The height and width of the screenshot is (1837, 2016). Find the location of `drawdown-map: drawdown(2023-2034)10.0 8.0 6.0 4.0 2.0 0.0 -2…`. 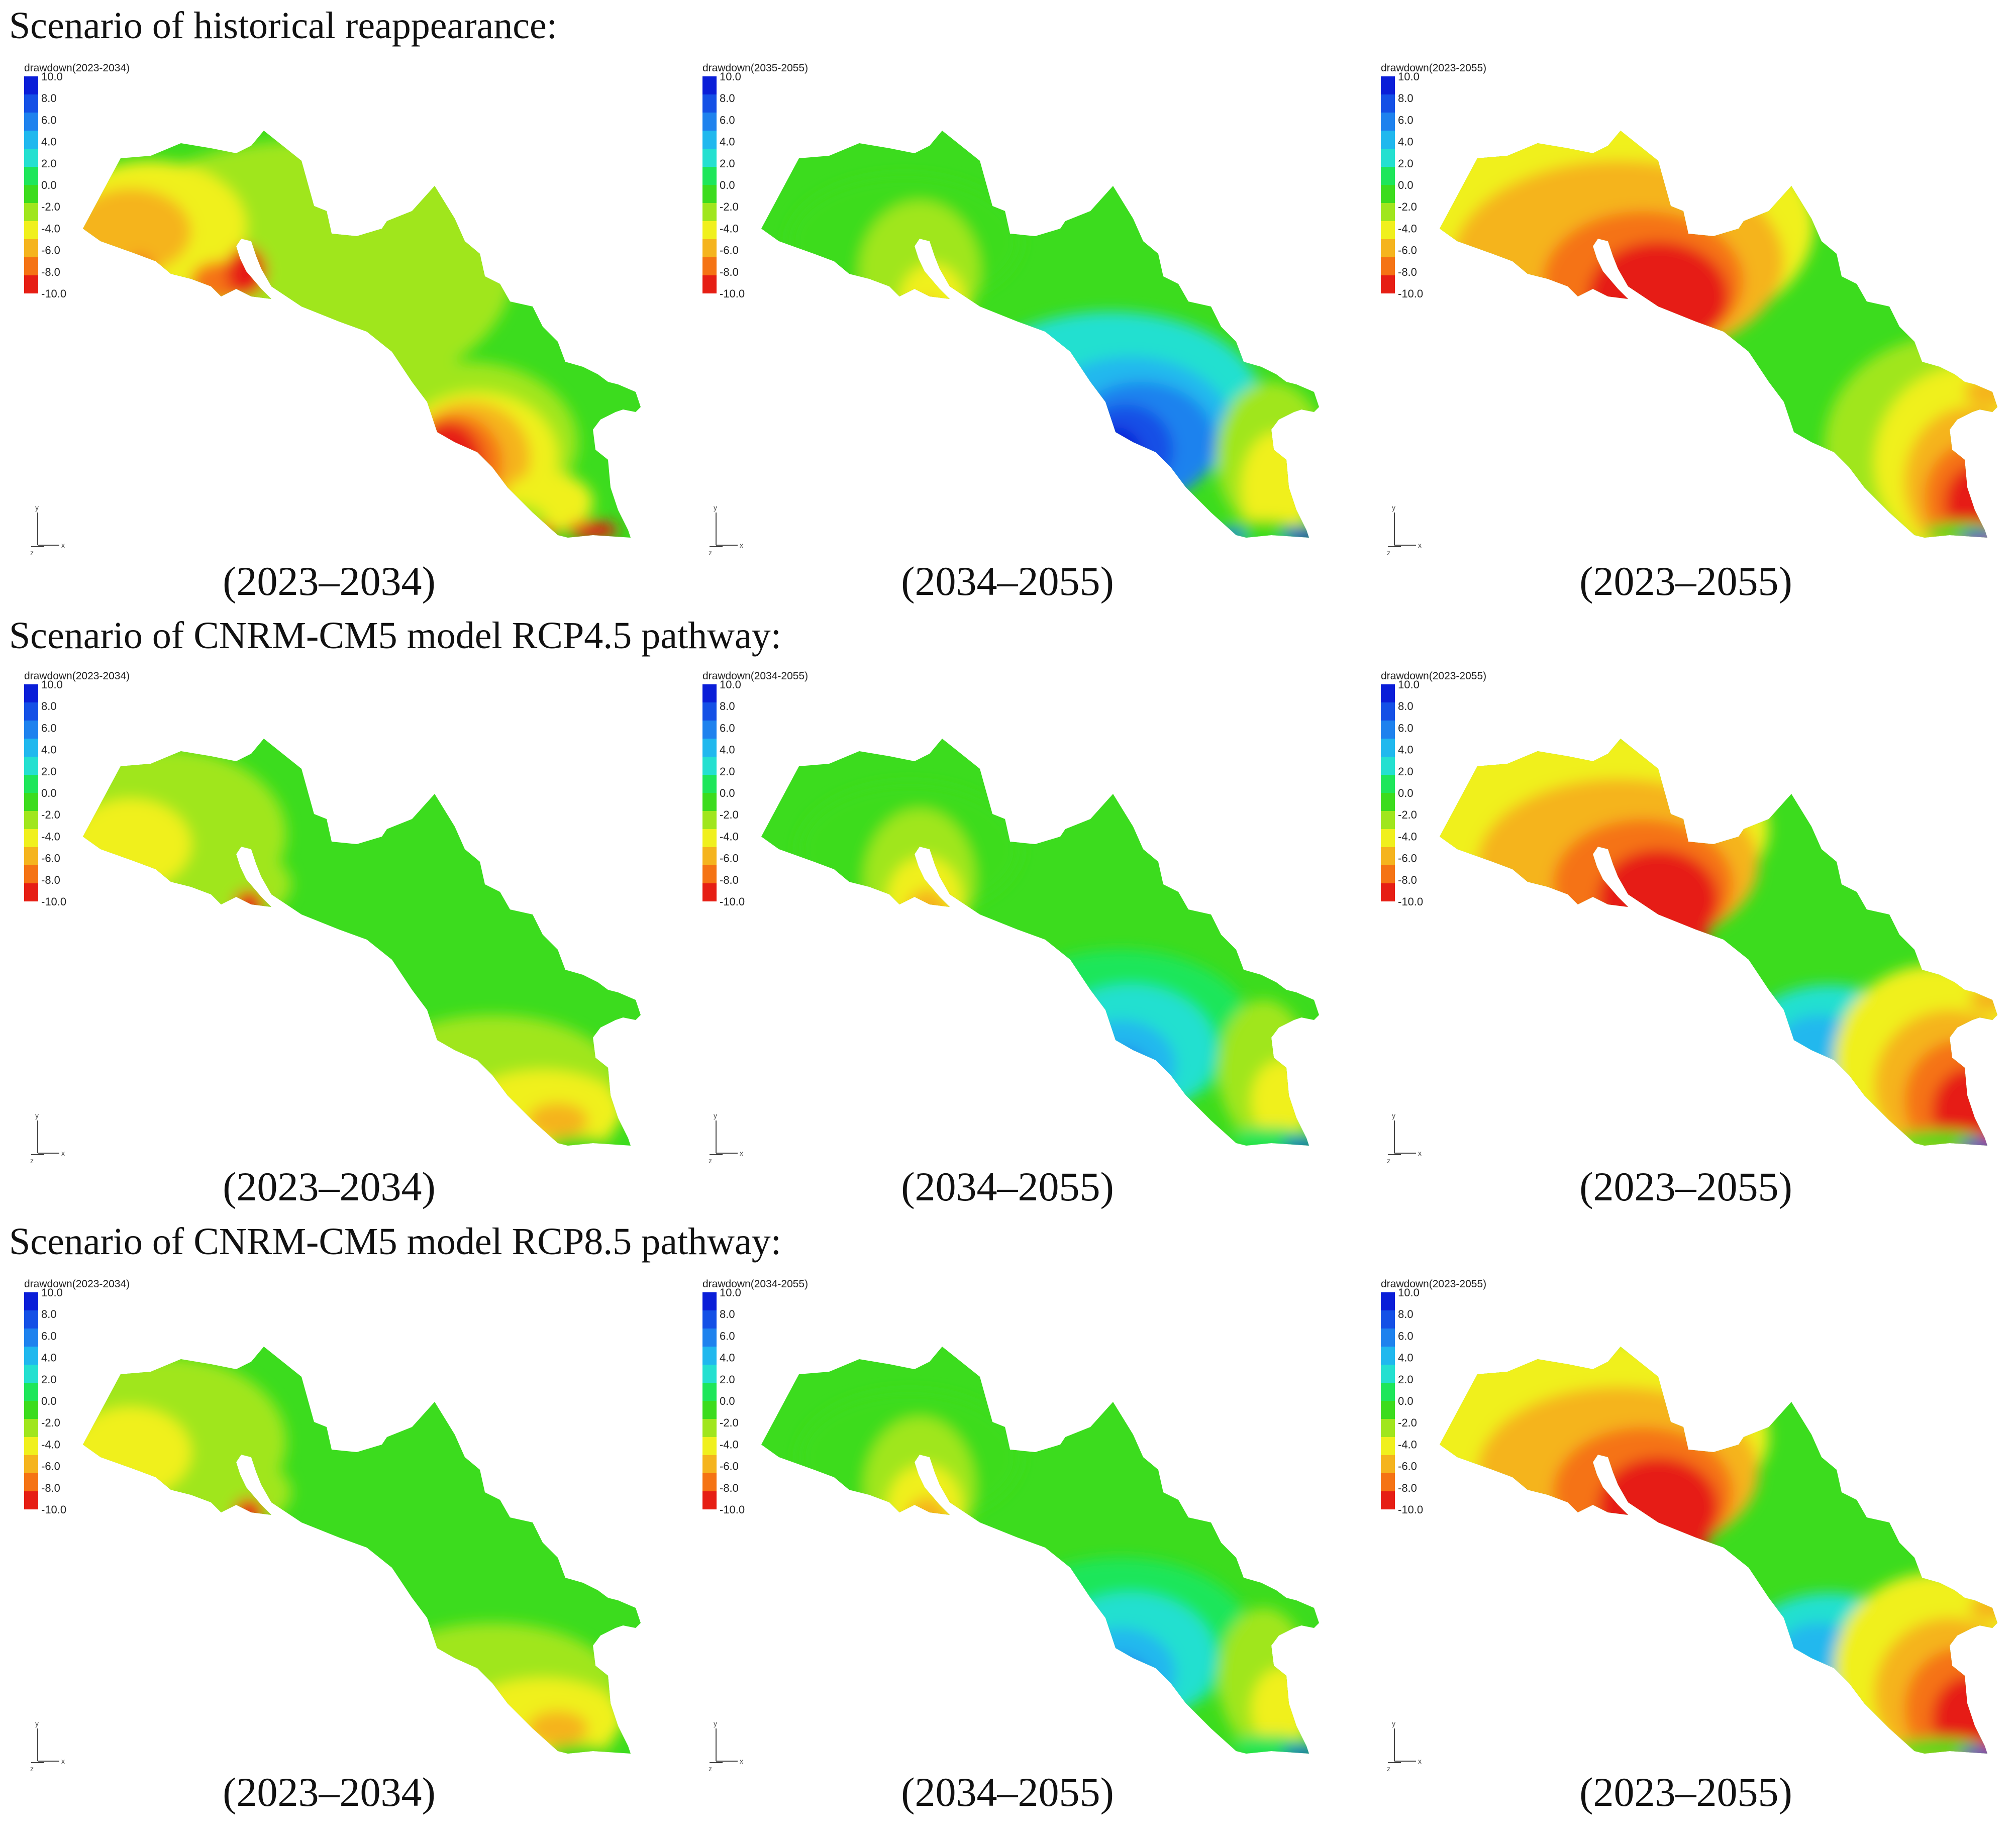

drawdown-map: drawdown(2023-2034)10.0 8.0 6.0 4.0 2.0 0.0 -2… is located at coordinates (333, 309).